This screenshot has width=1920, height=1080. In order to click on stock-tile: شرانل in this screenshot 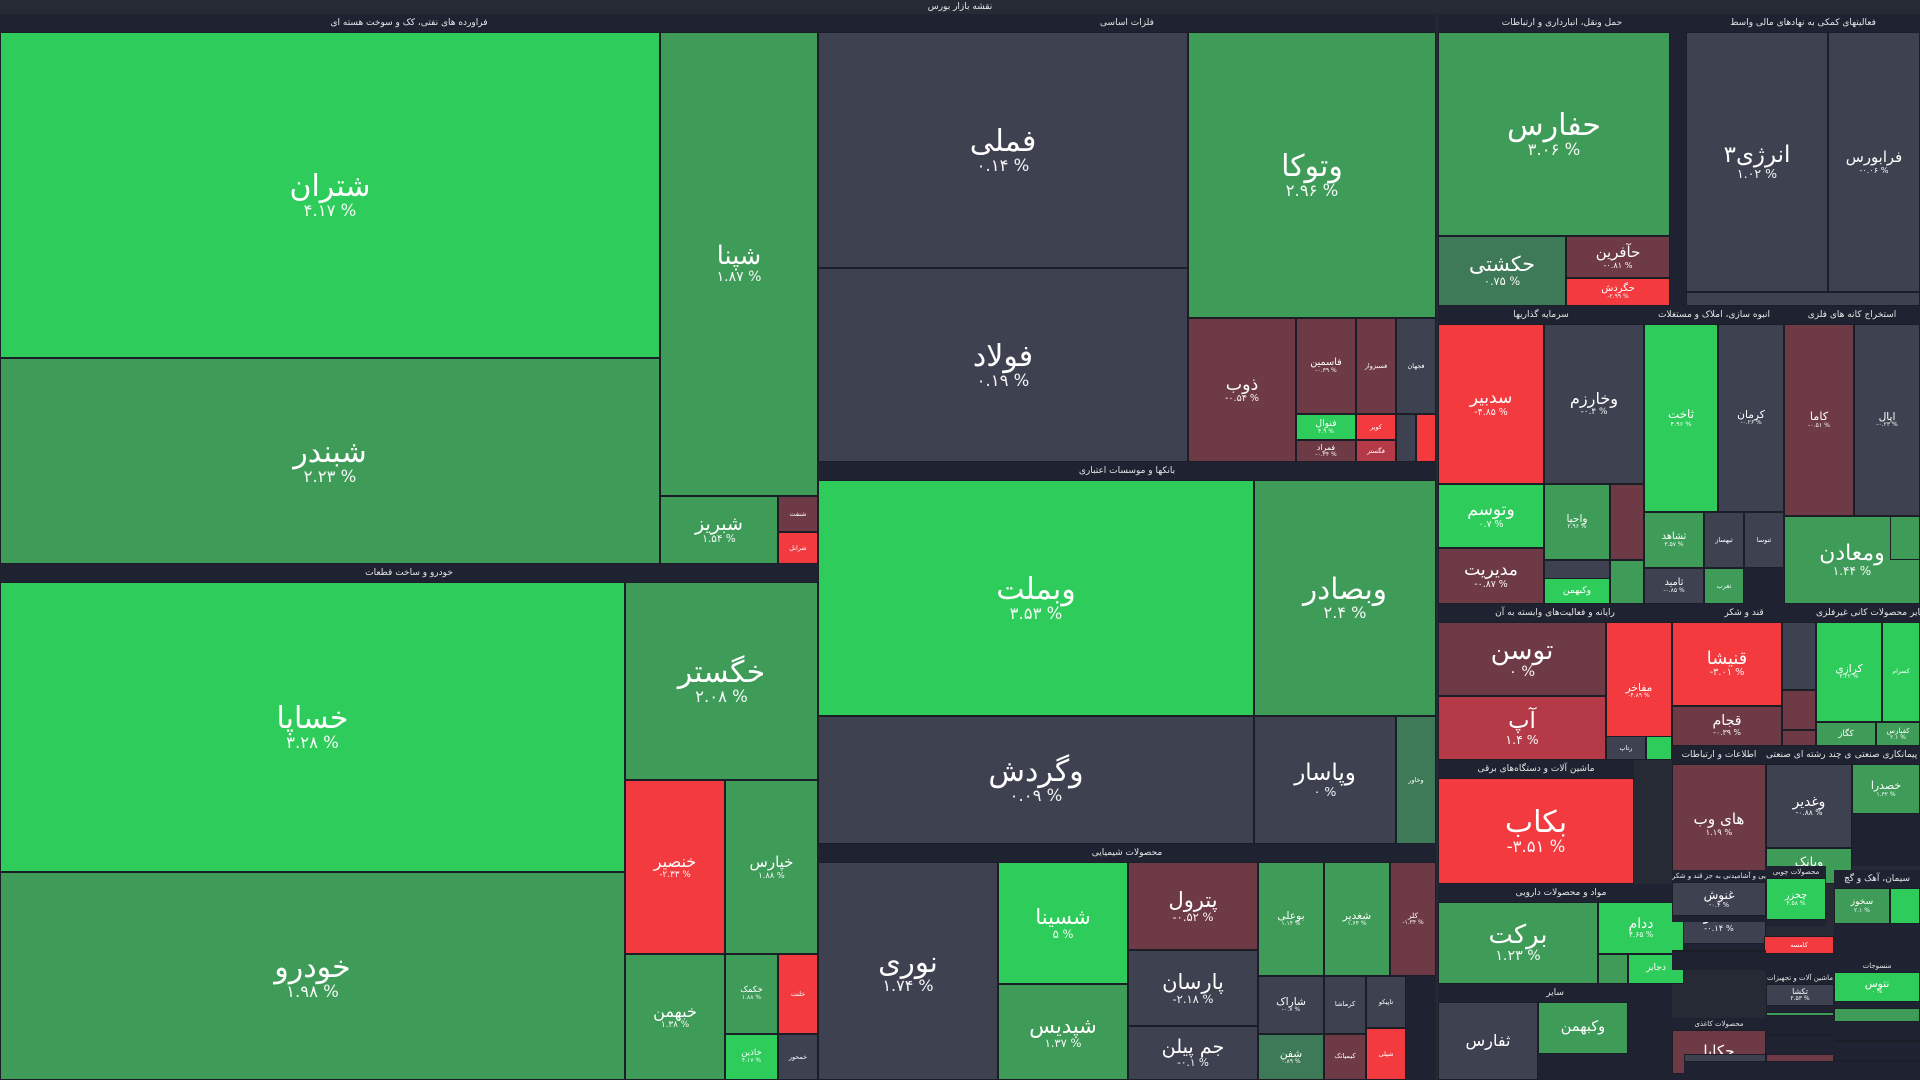, I will do `click(798, 548)`.